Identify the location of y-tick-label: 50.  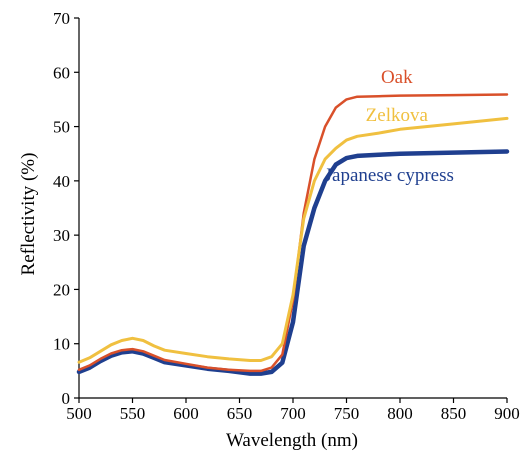
(61, 127).